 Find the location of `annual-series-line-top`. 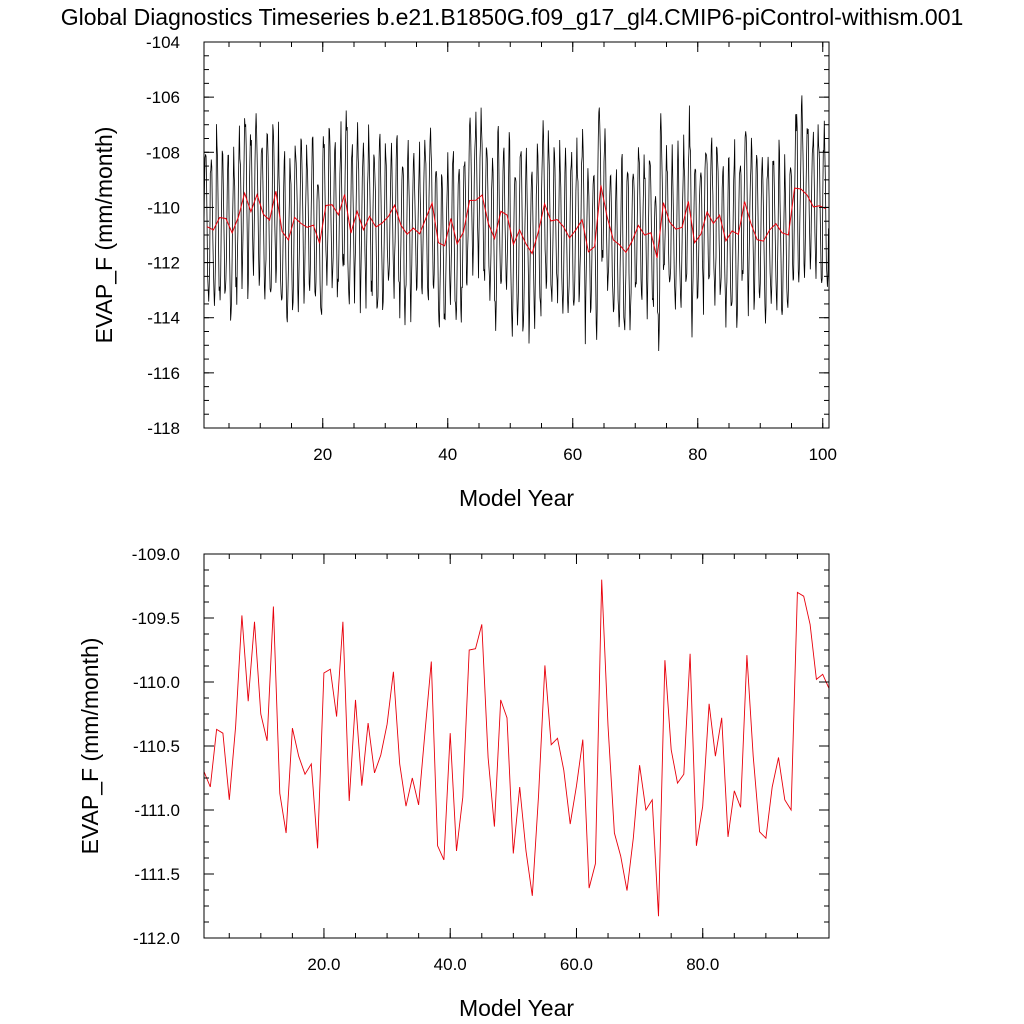

annual-series-line-top is located at coordinates (516, 222).